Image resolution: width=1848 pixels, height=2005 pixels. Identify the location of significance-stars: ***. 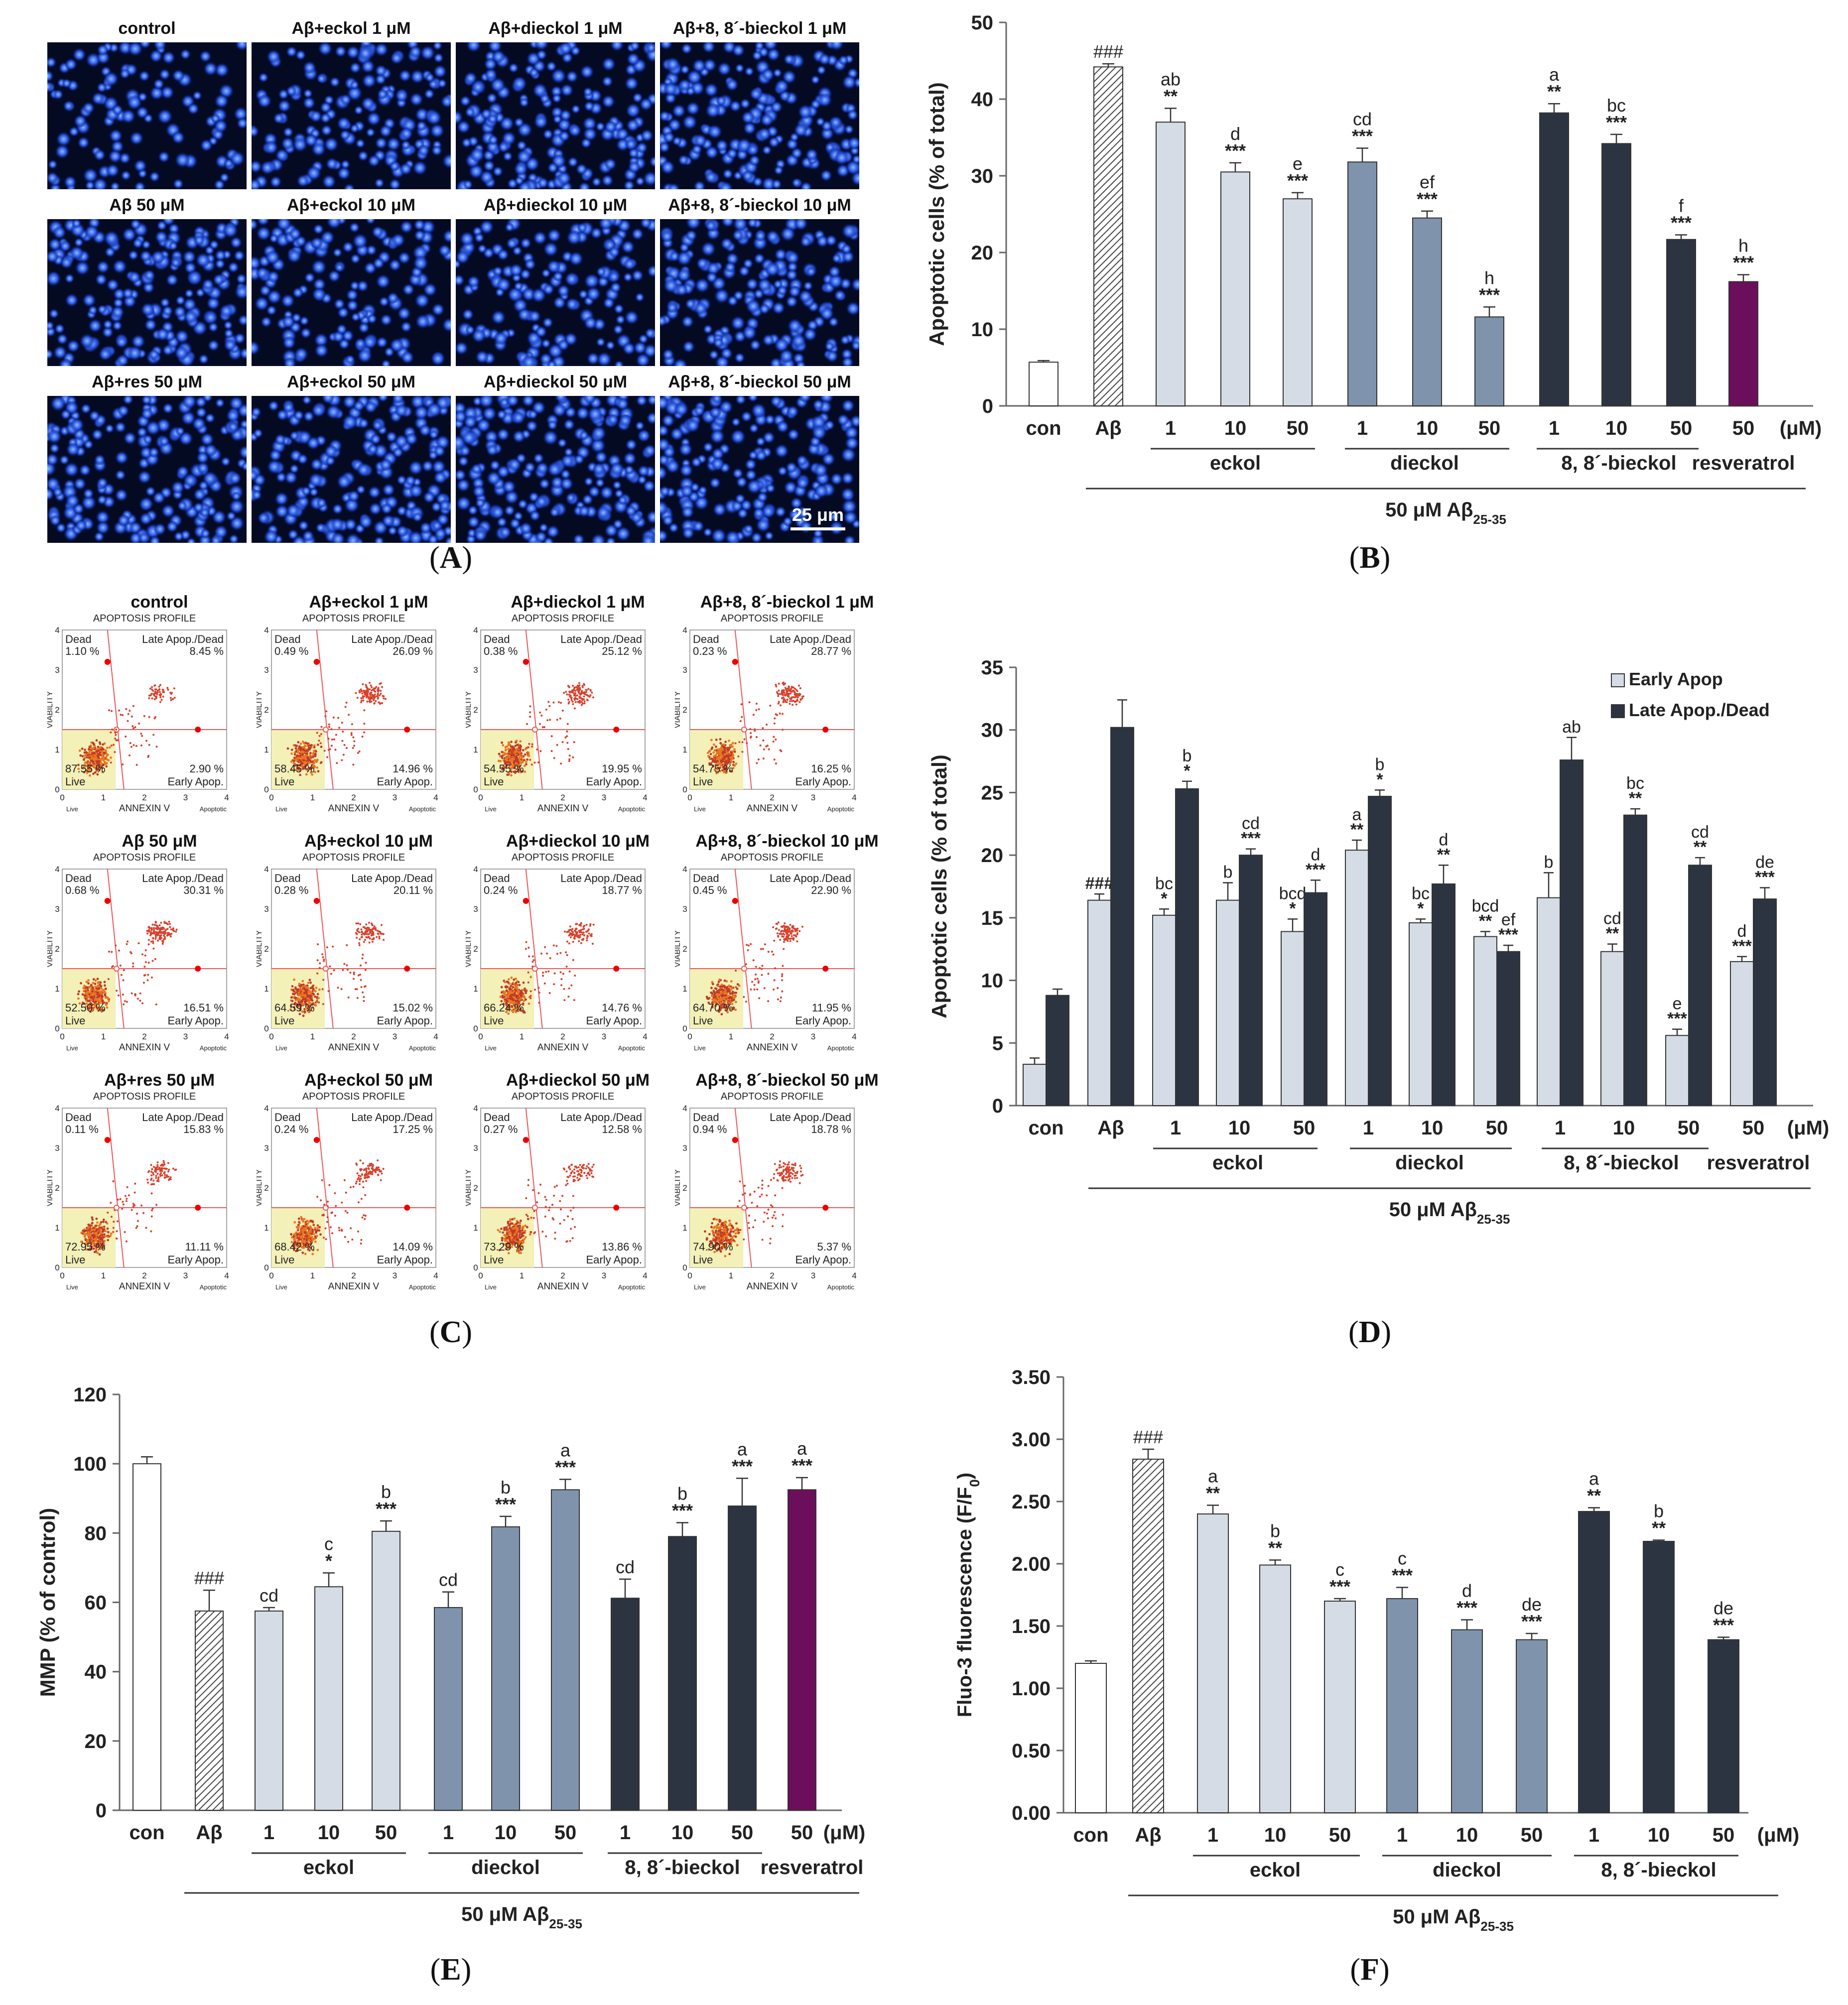
(1363, 136).